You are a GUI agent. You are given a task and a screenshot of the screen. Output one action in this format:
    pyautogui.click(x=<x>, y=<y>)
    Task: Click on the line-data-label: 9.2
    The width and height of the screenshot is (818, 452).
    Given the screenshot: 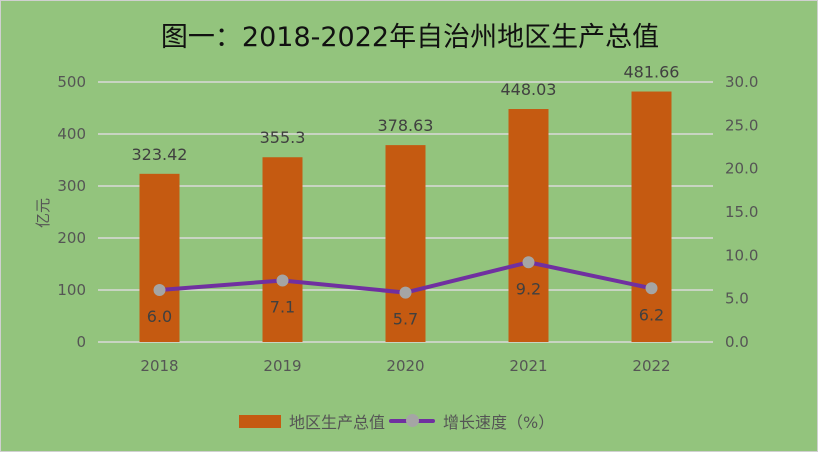 What is the action you would take?
    pyautogui.click(x=528, y=288)
    